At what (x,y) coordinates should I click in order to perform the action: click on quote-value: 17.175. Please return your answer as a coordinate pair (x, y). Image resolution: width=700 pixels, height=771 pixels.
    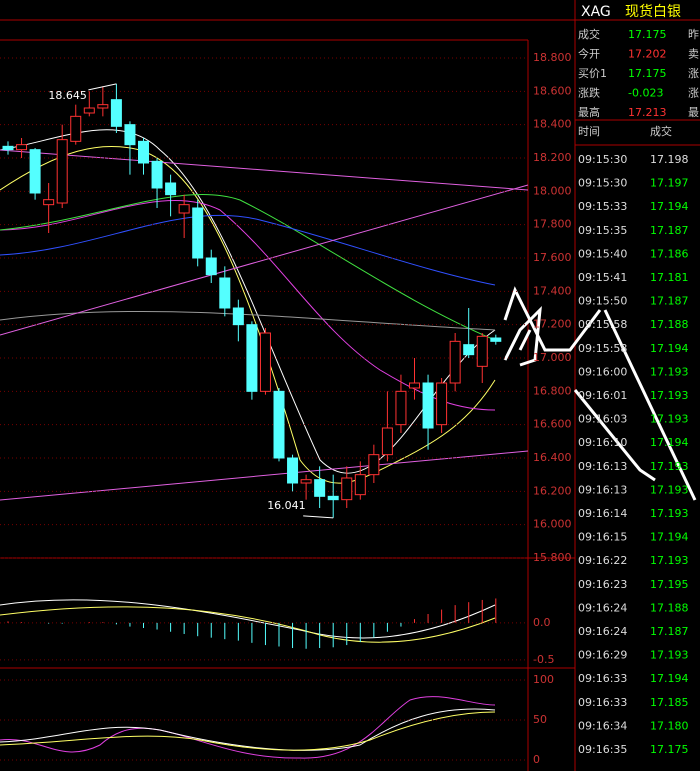
    Looking at the image, I should click on (647, 34).